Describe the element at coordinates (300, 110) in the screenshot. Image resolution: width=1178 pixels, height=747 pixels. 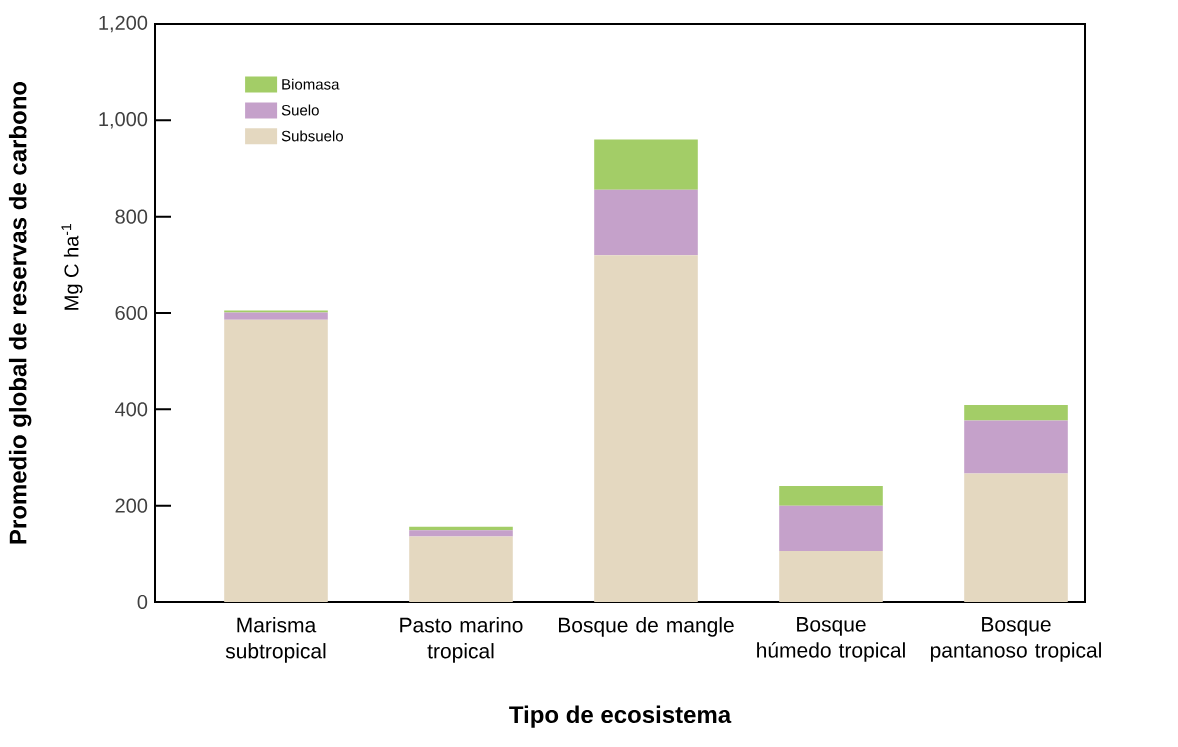
I see `legend-label: Suelo` at that location.